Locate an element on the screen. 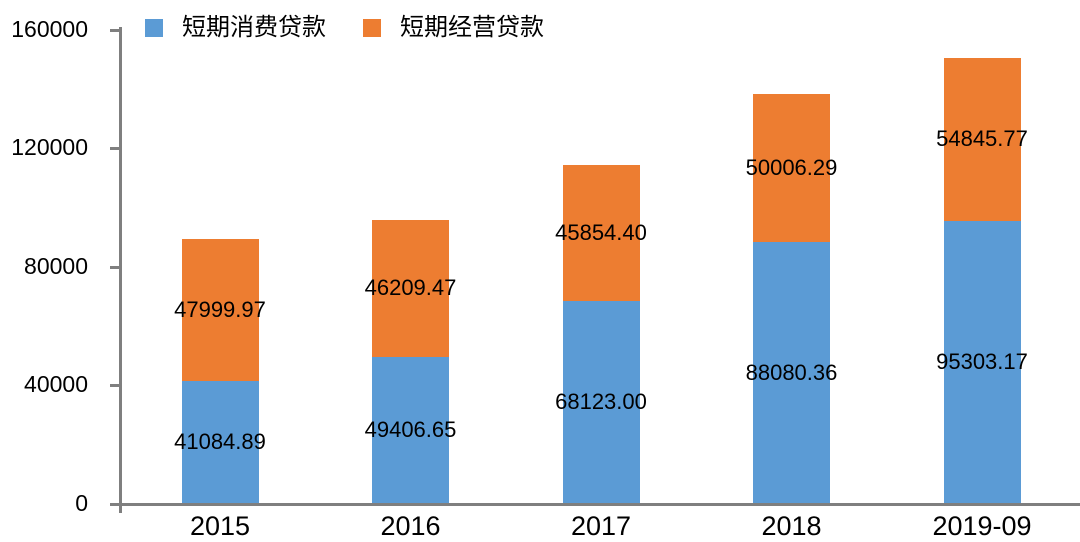 The width and height of the screenshot is (1080, 542). legend: 短期消费贷款 短期经营贷款 is located at coordinates (540, 28).